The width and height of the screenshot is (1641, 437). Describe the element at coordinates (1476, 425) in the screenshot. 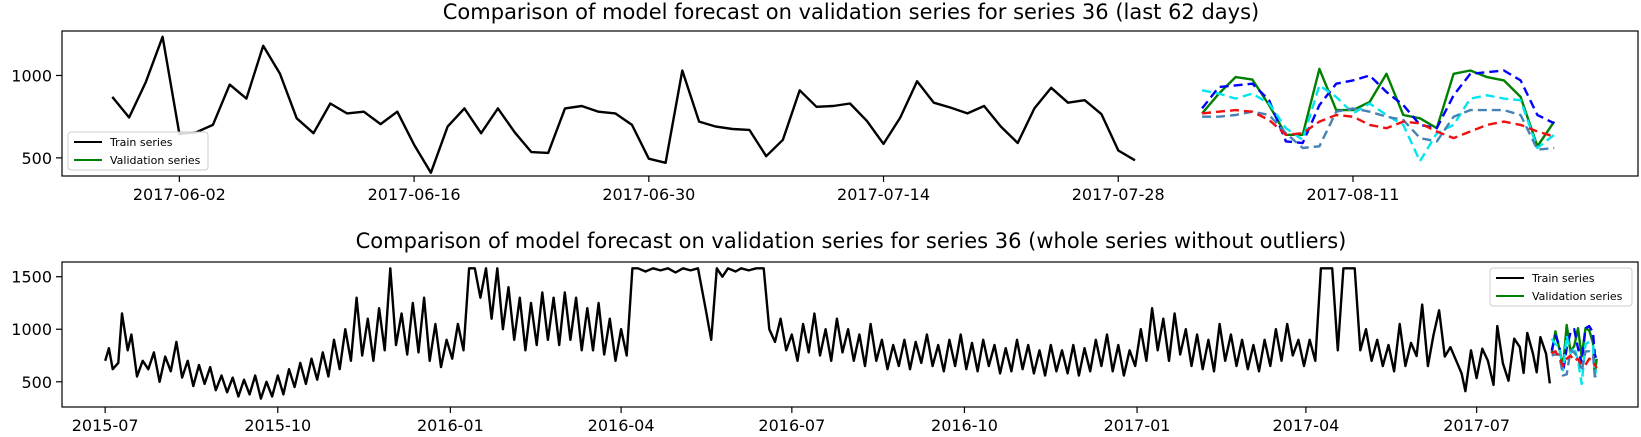

I see `x-tick-label: 2017-07` at that location.